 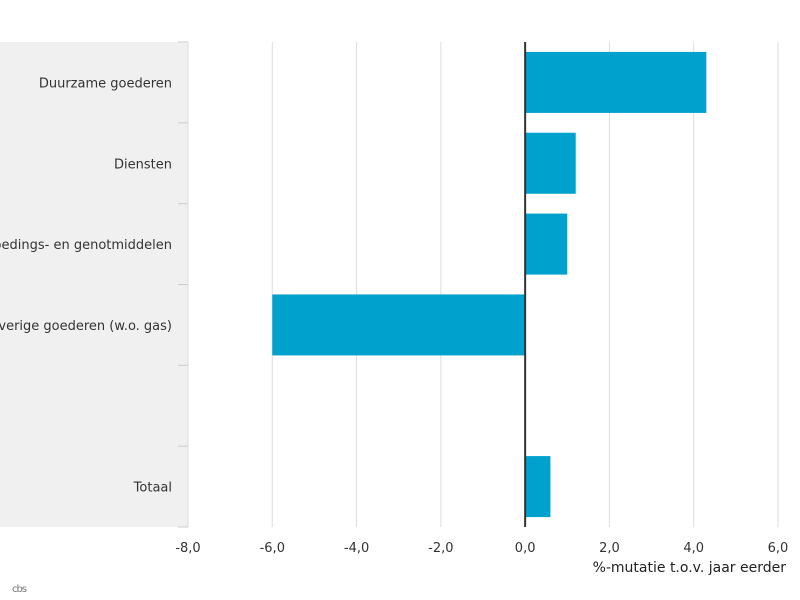 I want to click on x-tick-label: 6,0, so click(x=778, y=548).